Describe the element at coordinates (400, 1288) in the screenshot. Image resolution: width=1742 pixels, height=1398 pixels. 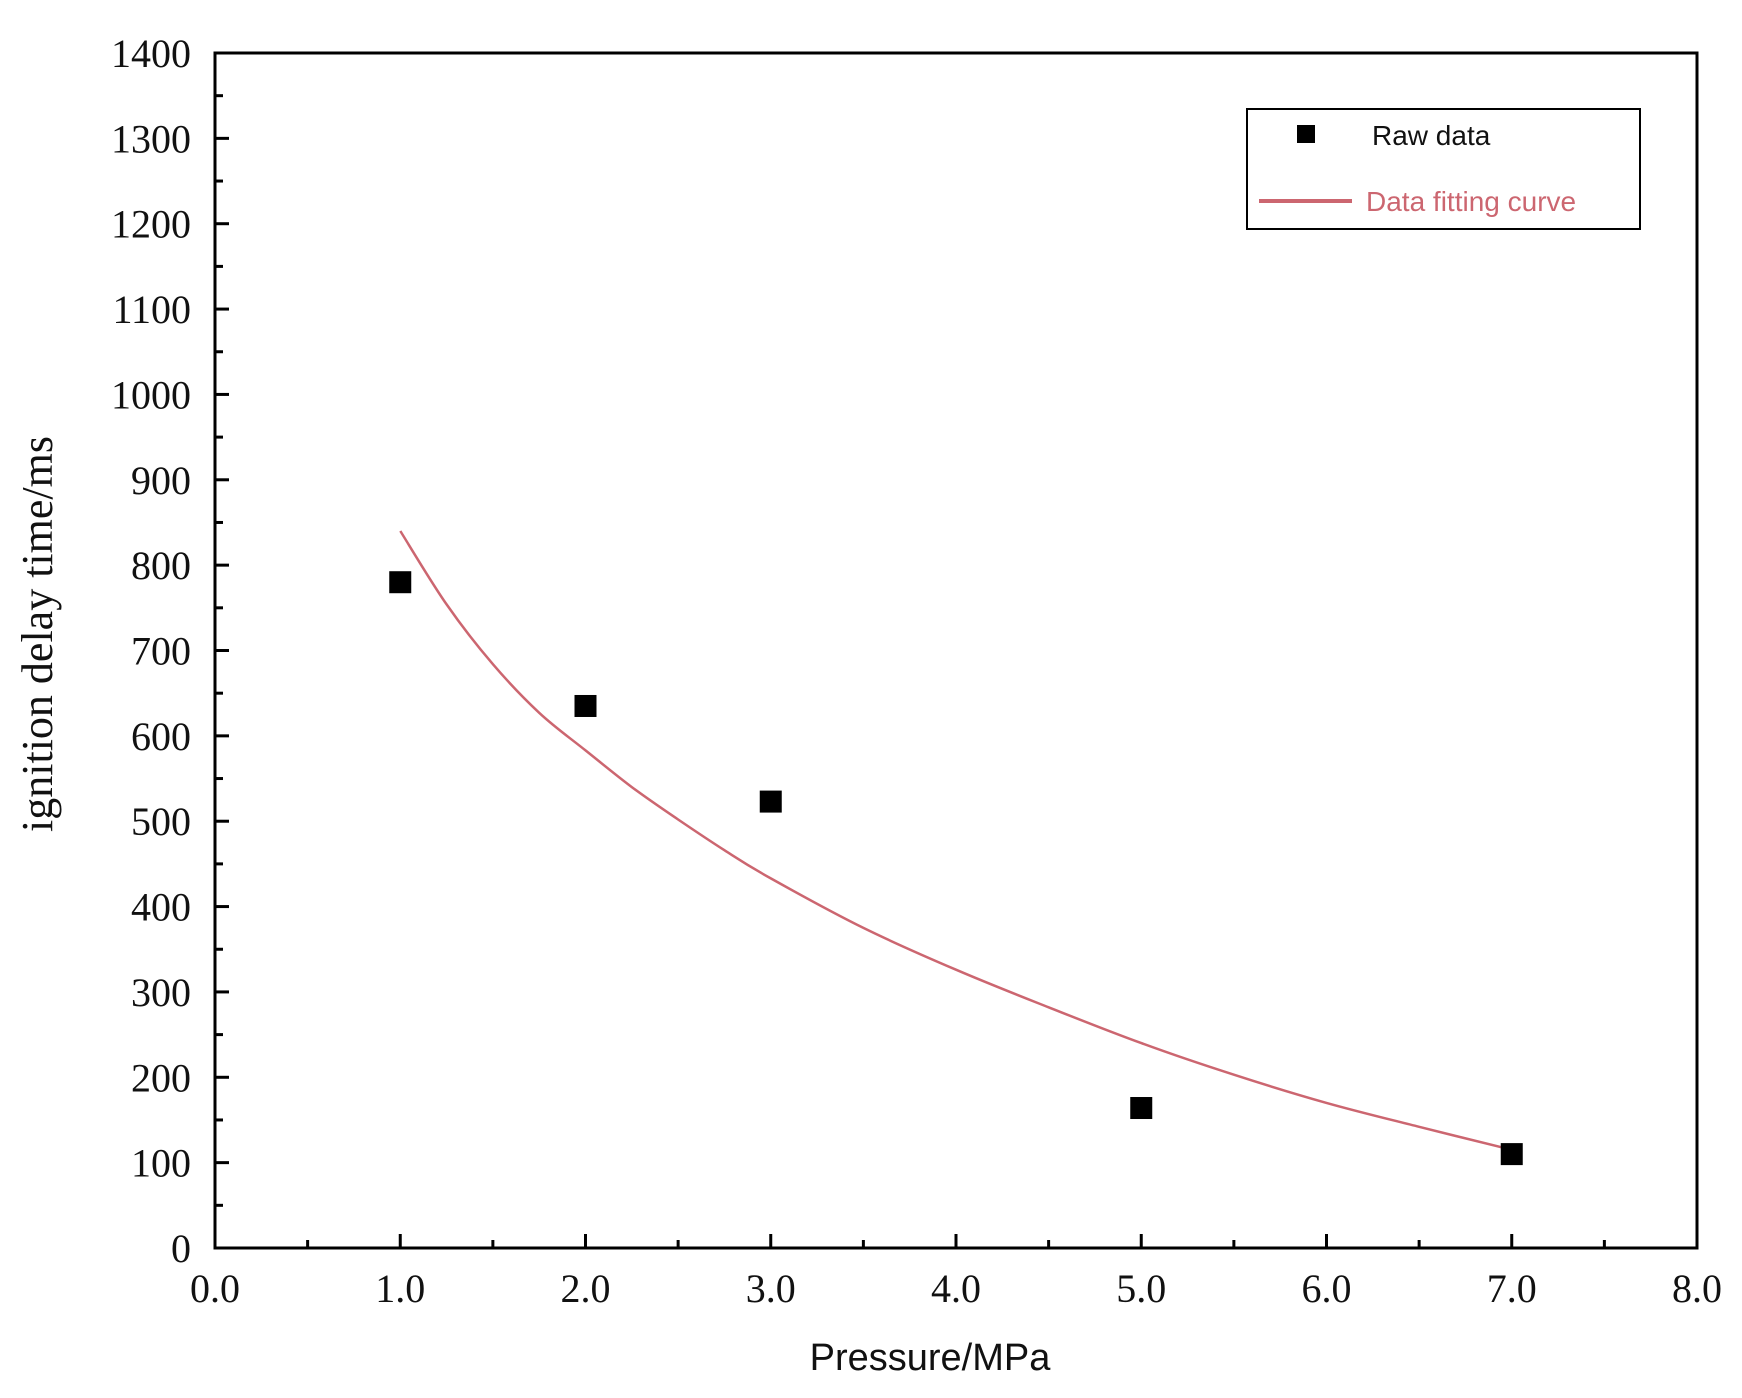
I see `x-tick-label: 1.0` at that location.